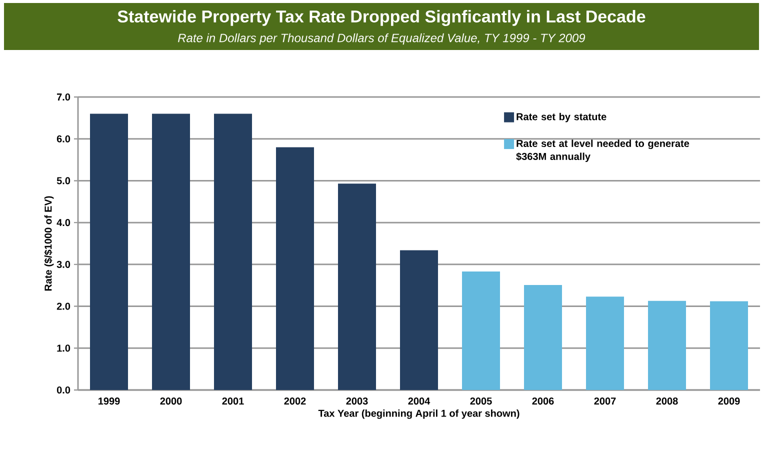  Describe the element at coordinates (109, 401) in the screenshot. I see `x-tick-label: 1999` at that location.